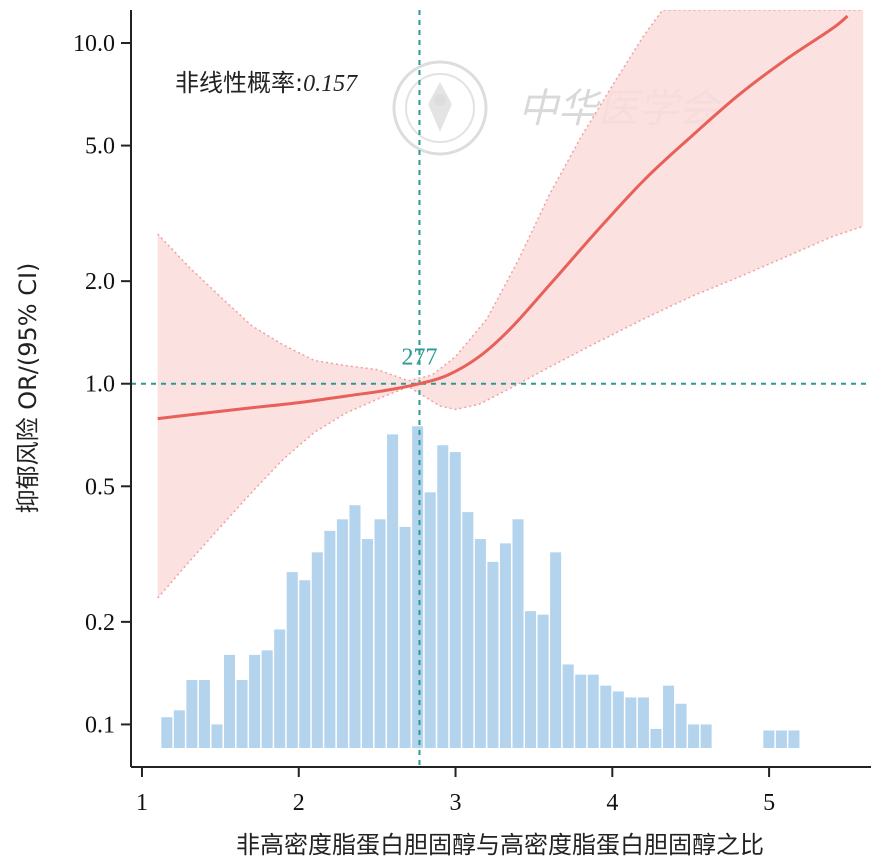  What do you see at coordinates (299, 803) in the screenshot?
I see `x-tick-label: 2` at bounding box center [299, 803].